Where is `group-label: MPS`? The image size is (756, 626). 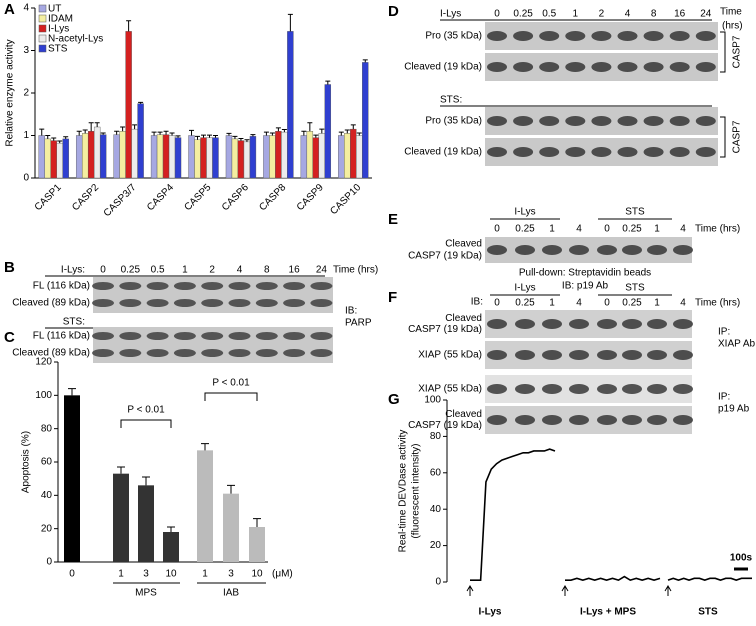
group-label: MPS is located at coordinates (146, 593).